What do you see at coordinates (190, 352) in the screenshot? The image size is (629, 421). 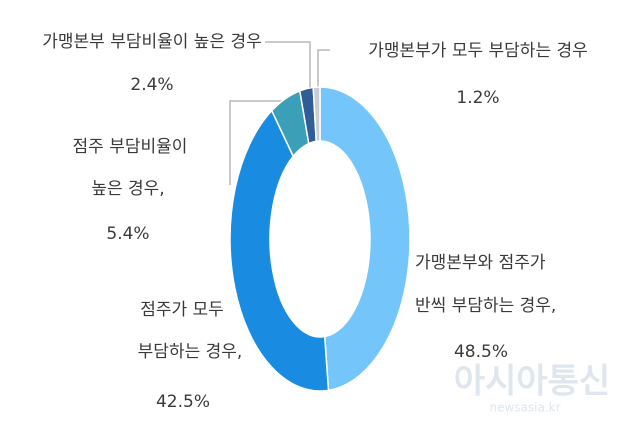 I see `category-label: 부담하는 경우,` at bounding box center [190, 352].